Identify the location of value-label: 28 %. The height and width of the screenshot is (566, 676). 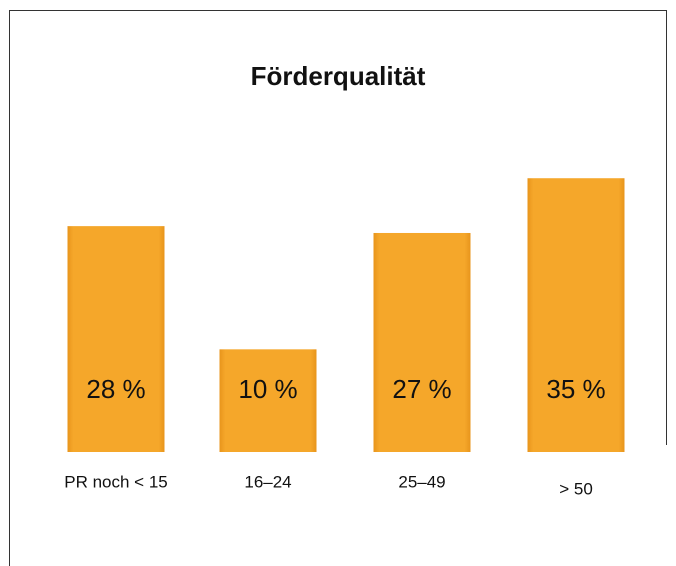
(115, 389).